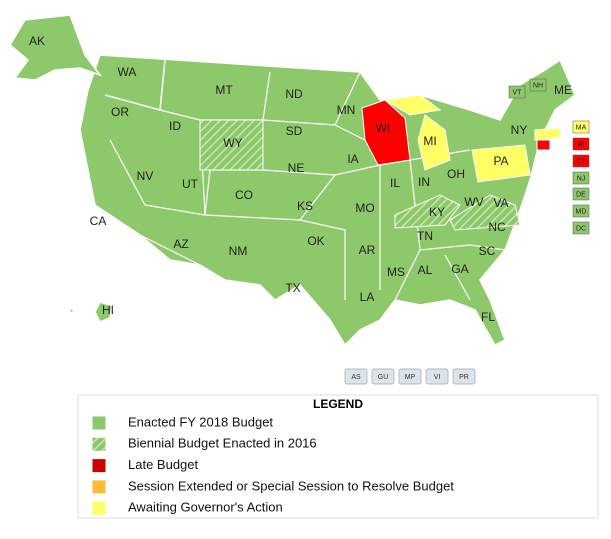  I want to click on state-label: VT, so click(518, 92).